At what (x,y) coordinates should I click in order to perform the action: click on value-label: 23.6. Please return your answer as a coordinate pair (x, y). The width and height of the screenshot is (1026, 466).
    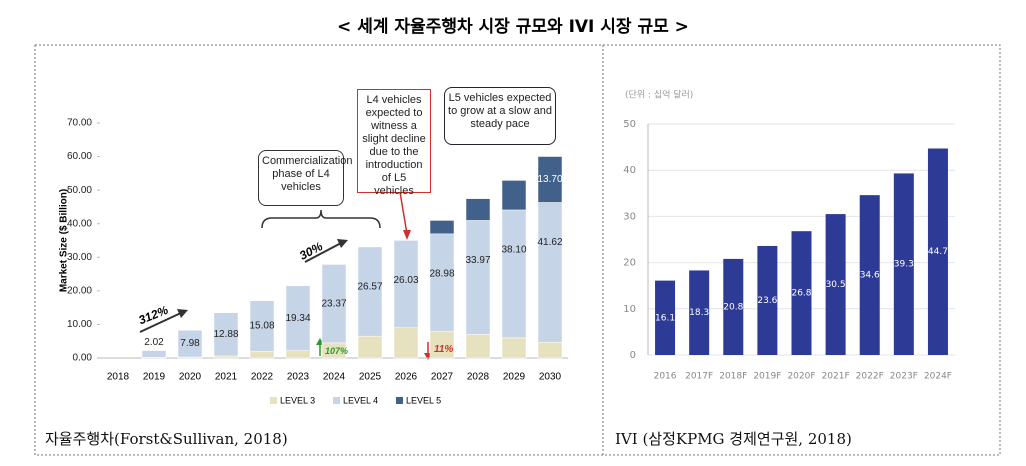
    Looking at the image, I should click on (767, 301).